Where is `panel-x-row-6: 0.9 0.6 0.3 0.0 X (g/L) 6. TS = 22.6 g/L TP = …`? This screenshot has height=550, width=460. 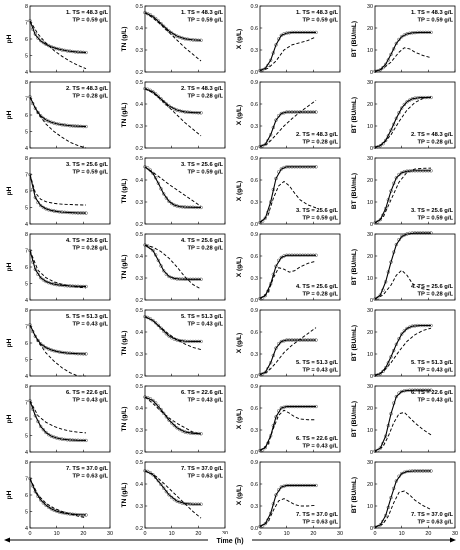
panel-x-row-6: 0.9 0.6 0.3 0.0 X (g/L) 6. TS = 22.6 g/L TP = … is located at coordinates (288, 420).